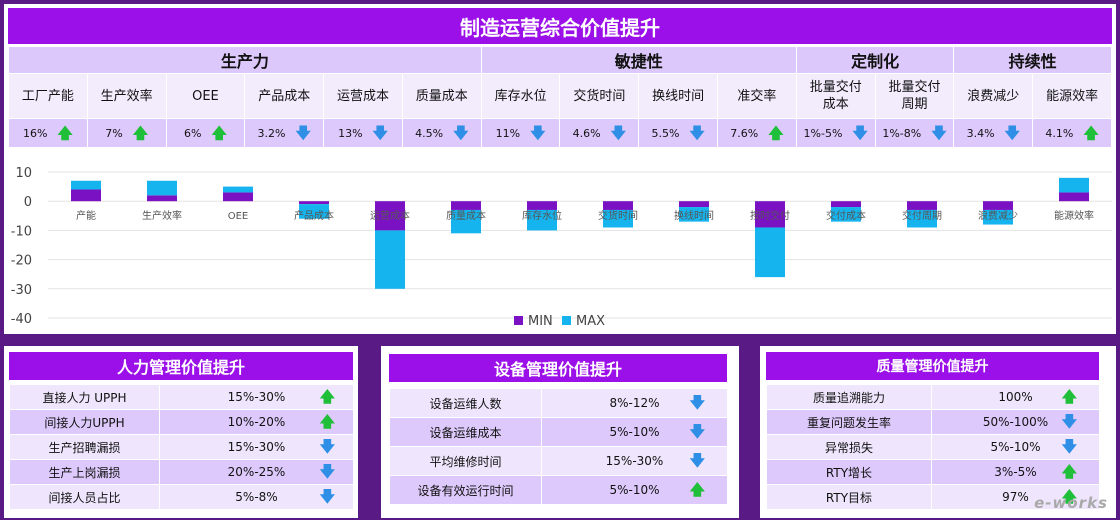  I want to click on row-value: 20%-25%, so click(256, 472).